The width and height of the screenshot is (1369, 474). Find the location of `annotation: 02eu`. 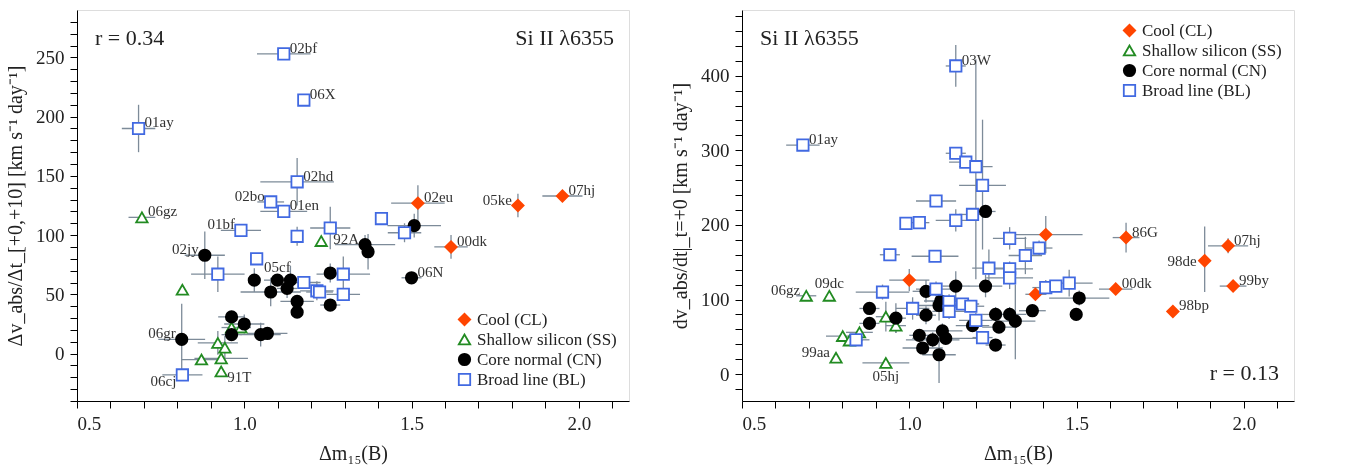

annotation: 02eu is located at coordinates (438, 197).